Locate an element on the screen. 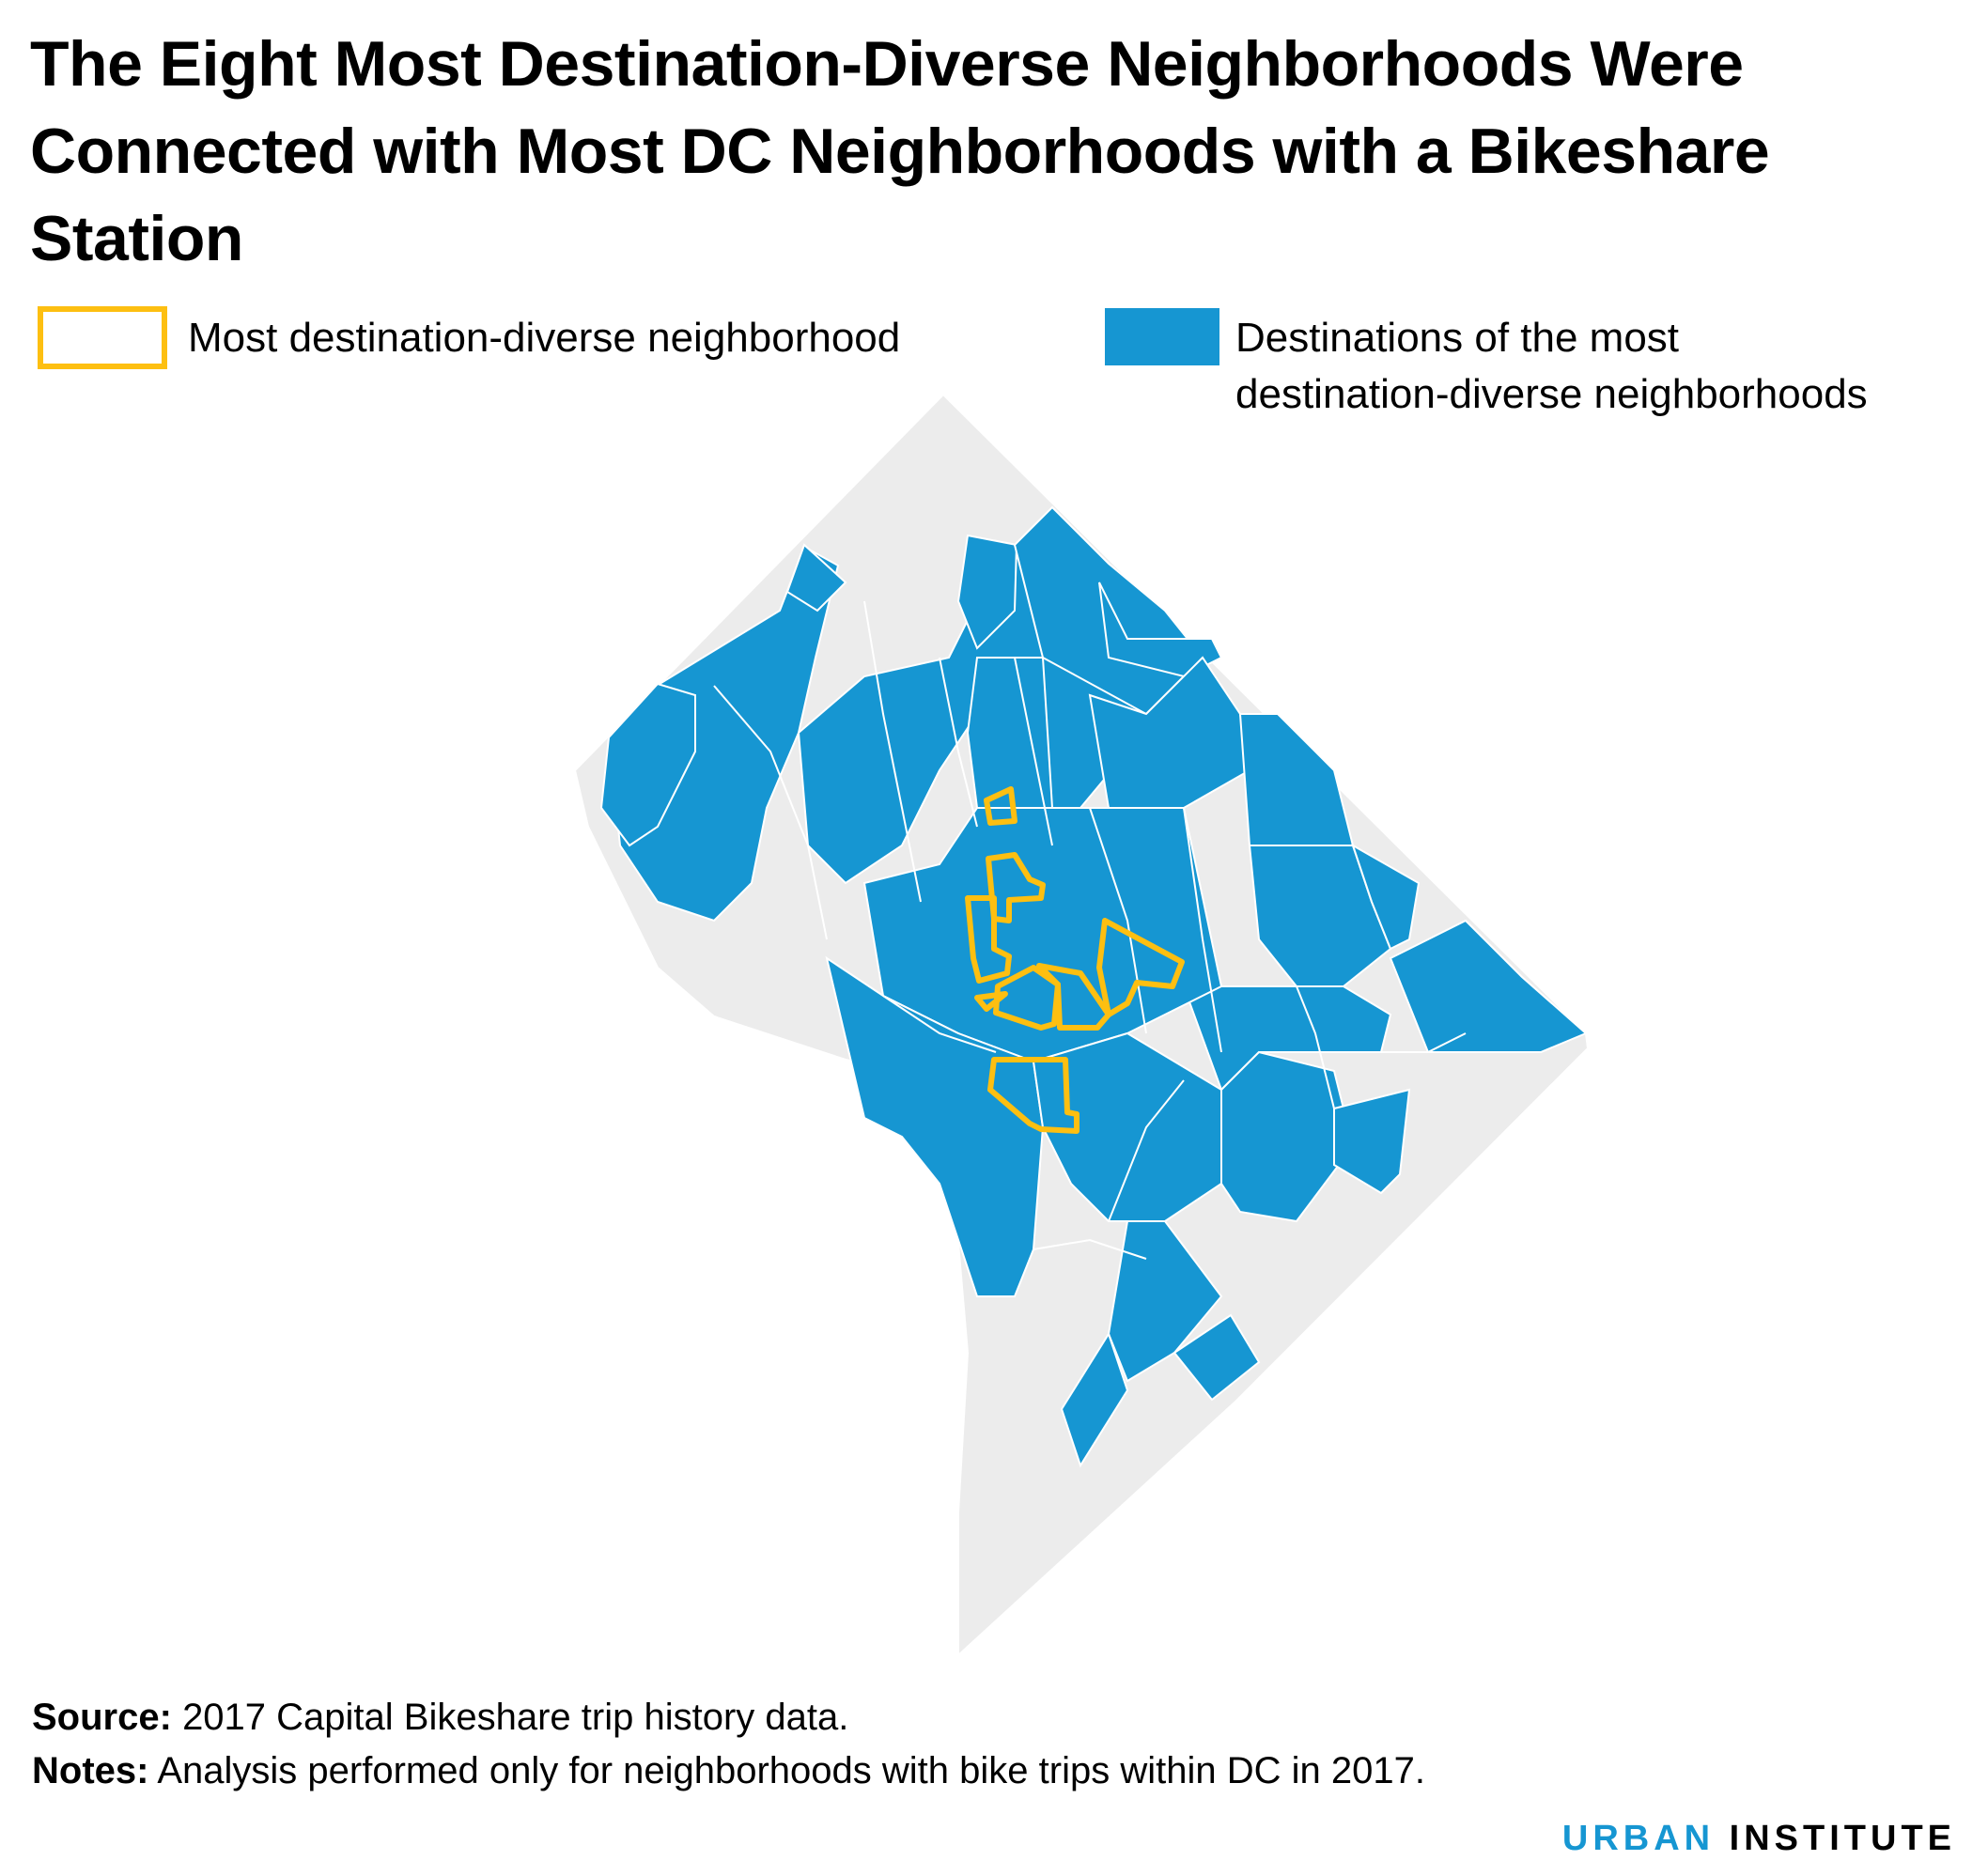 The image size is (1988, 1876). region-south-hook is located at coordinates (1217, 1357).